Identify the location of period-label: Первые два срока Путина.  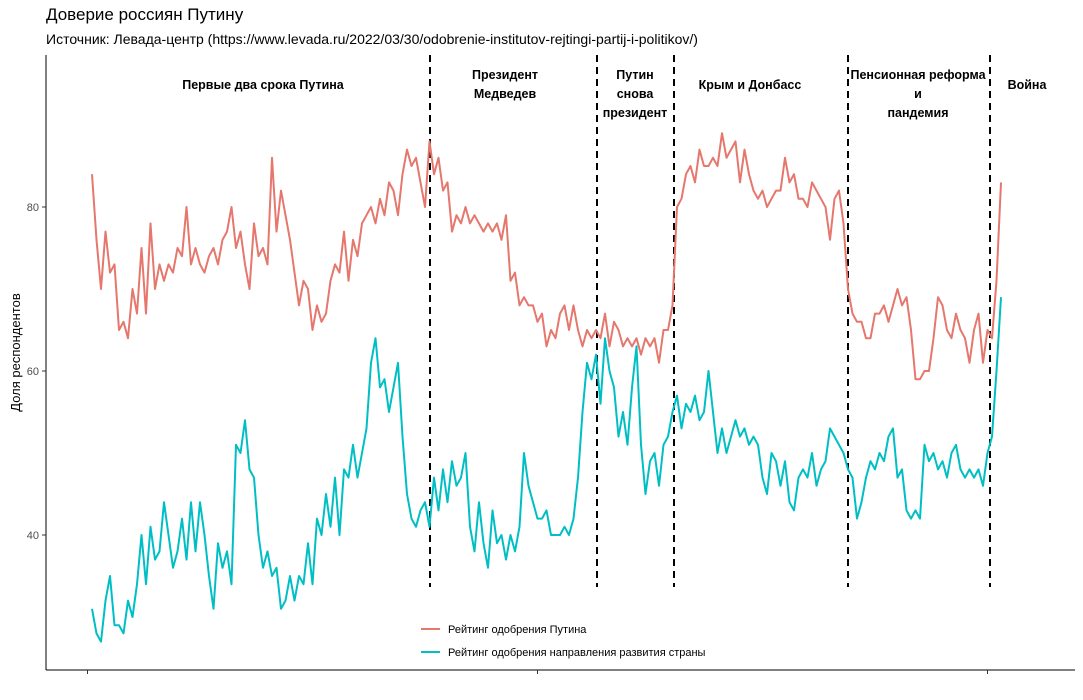
(263, 85).